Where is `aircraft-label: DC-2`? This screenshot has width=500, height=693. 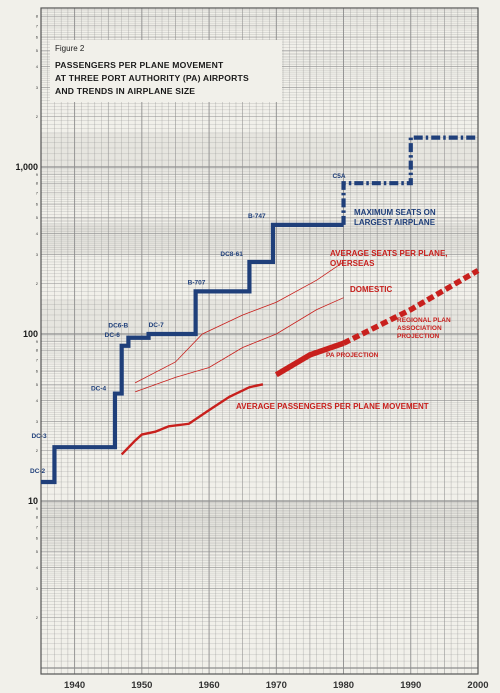
aircraft-label: DC-2 is located at coordinates (38, 471).